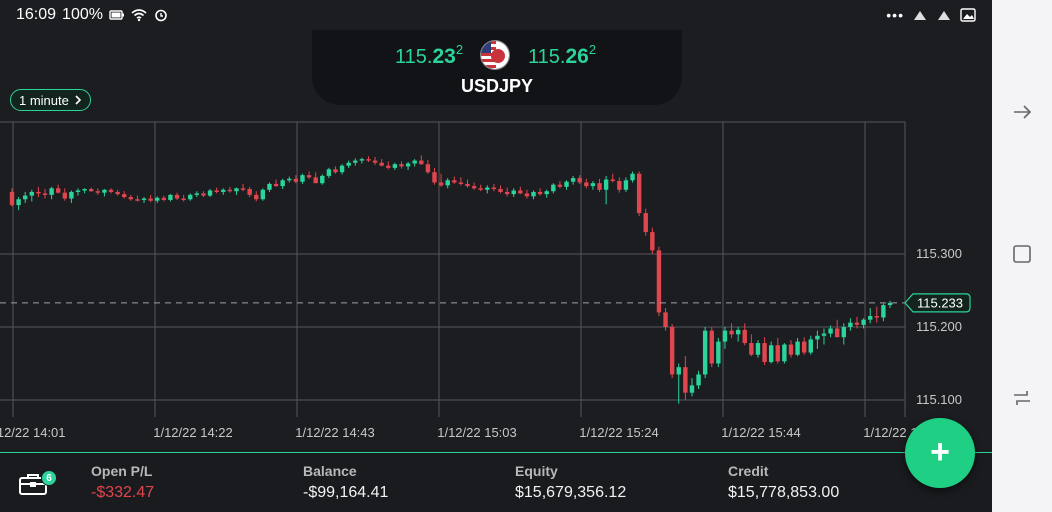 This screenshot has height=512, width=1052. What do you see at coordinates (78, 100) in the screenshot?
I see `chevron-right-icon` at bounding box center [78, 100].